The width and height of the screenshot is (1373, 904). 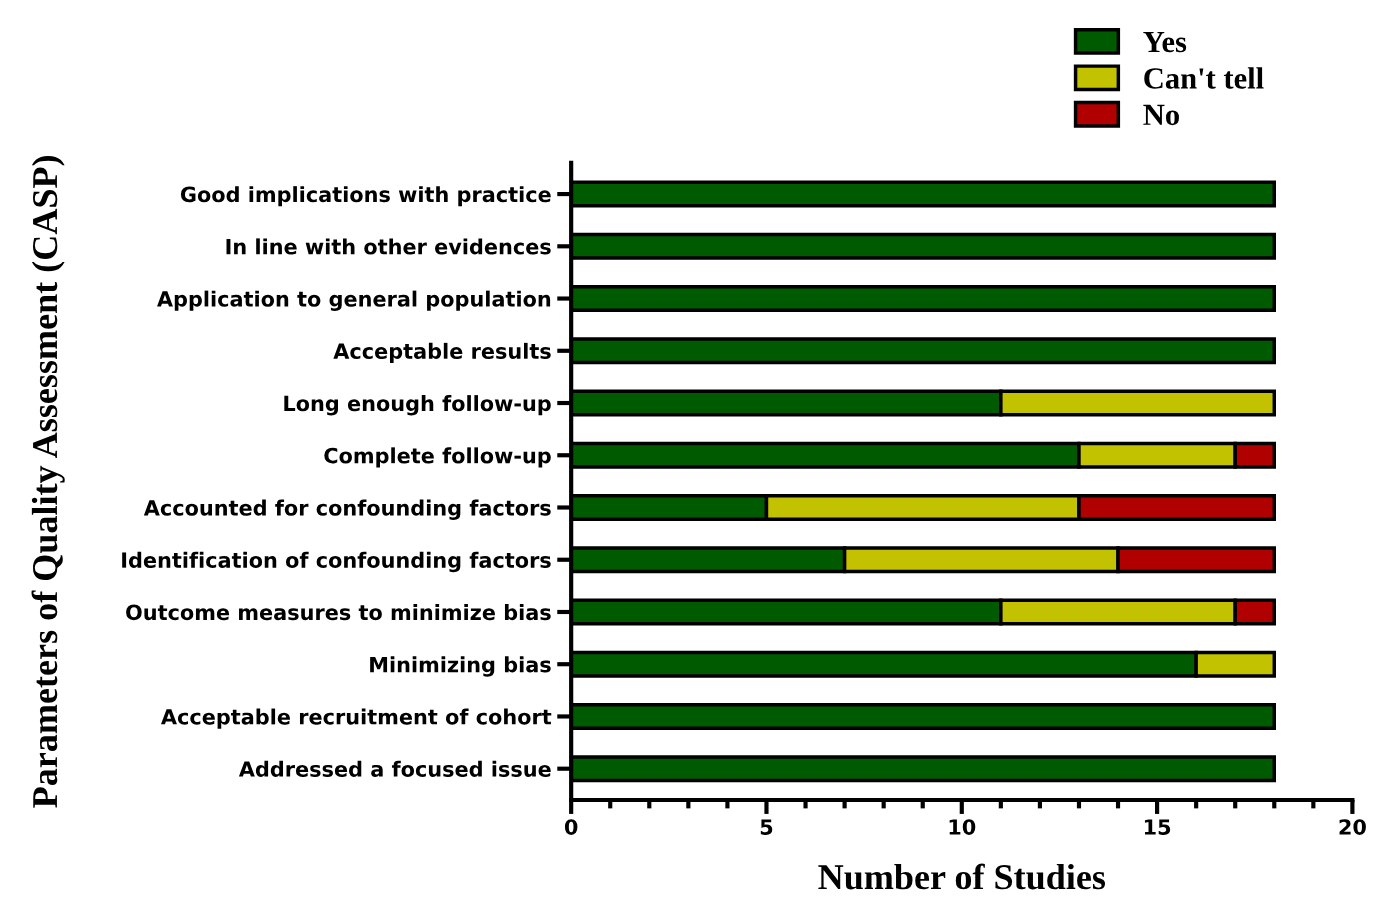 I want to click on legend-label: No, so click(x=1161, y=115).